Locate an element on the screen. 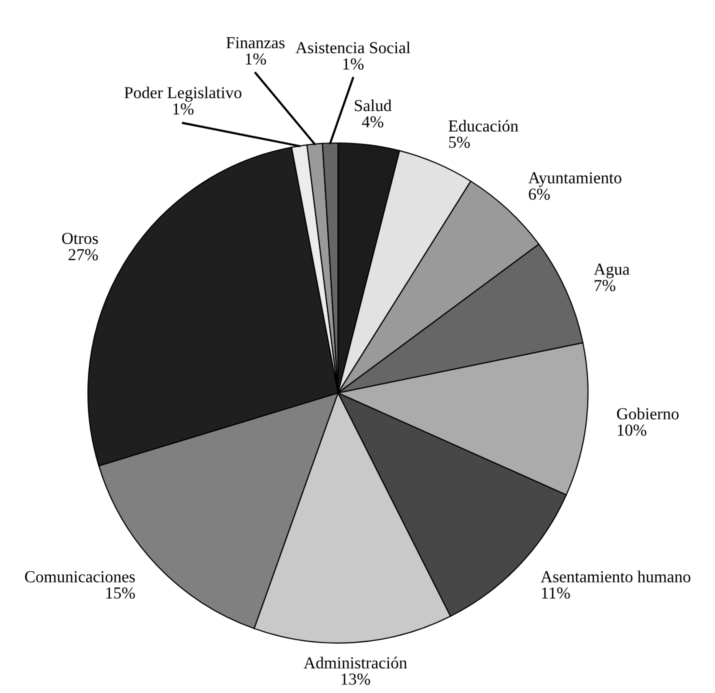  data-label: 11% is located at coordinates (556, 593).